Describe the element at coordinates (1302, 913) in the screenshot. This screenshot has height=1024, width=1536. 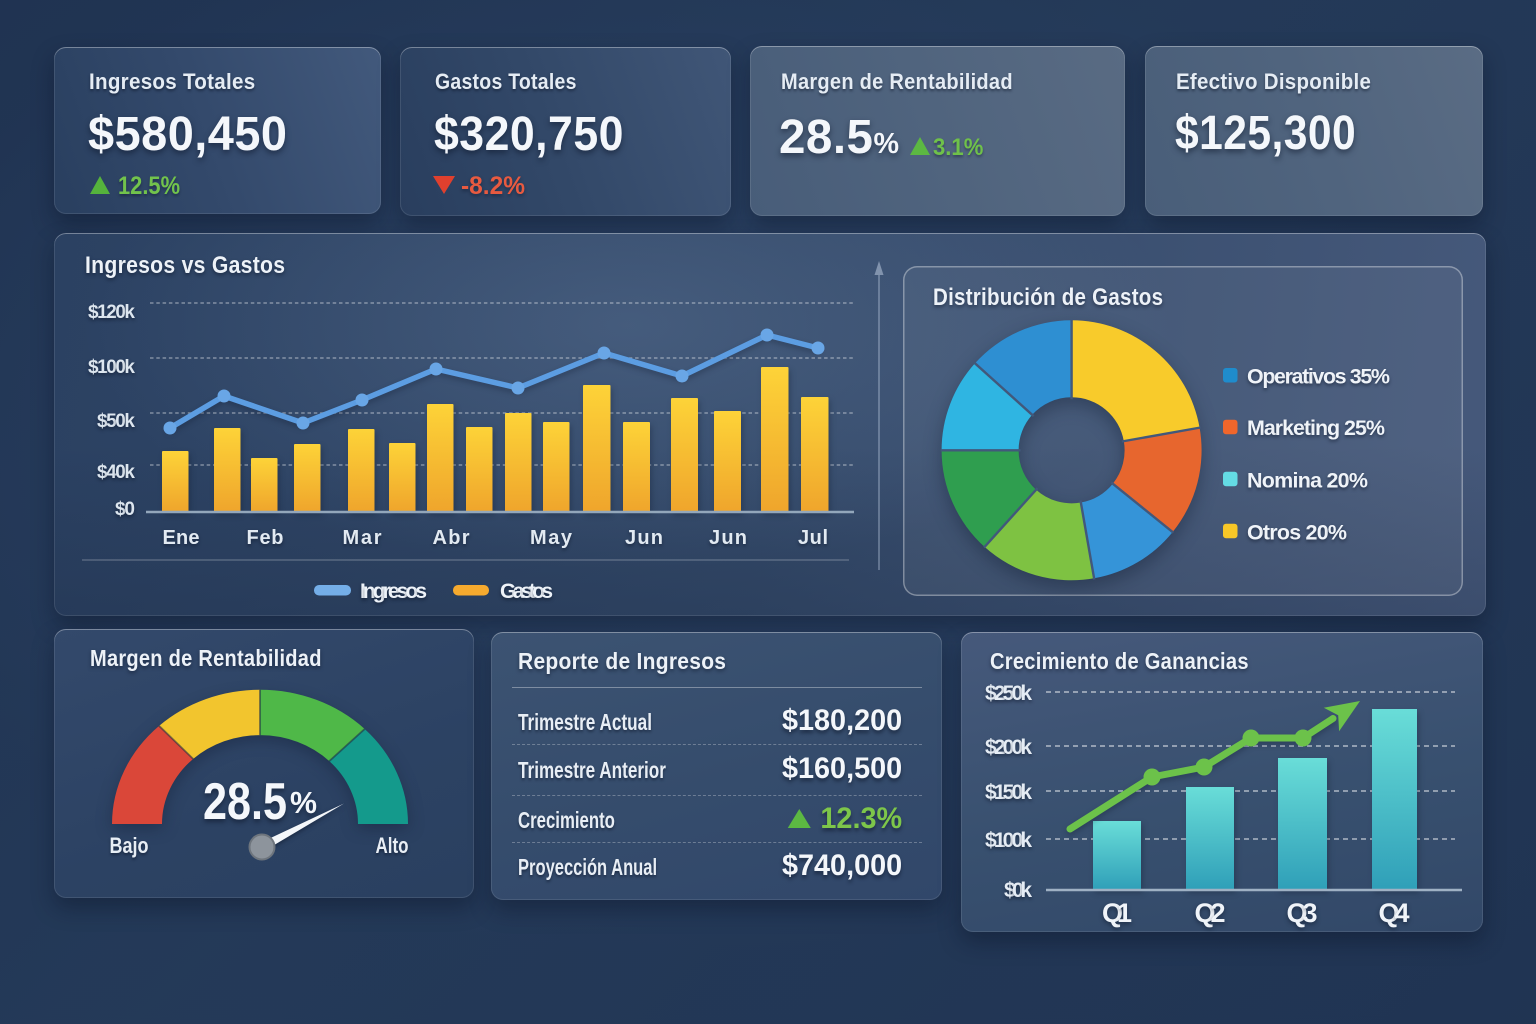
I see `svg-text: Q3` at that location.